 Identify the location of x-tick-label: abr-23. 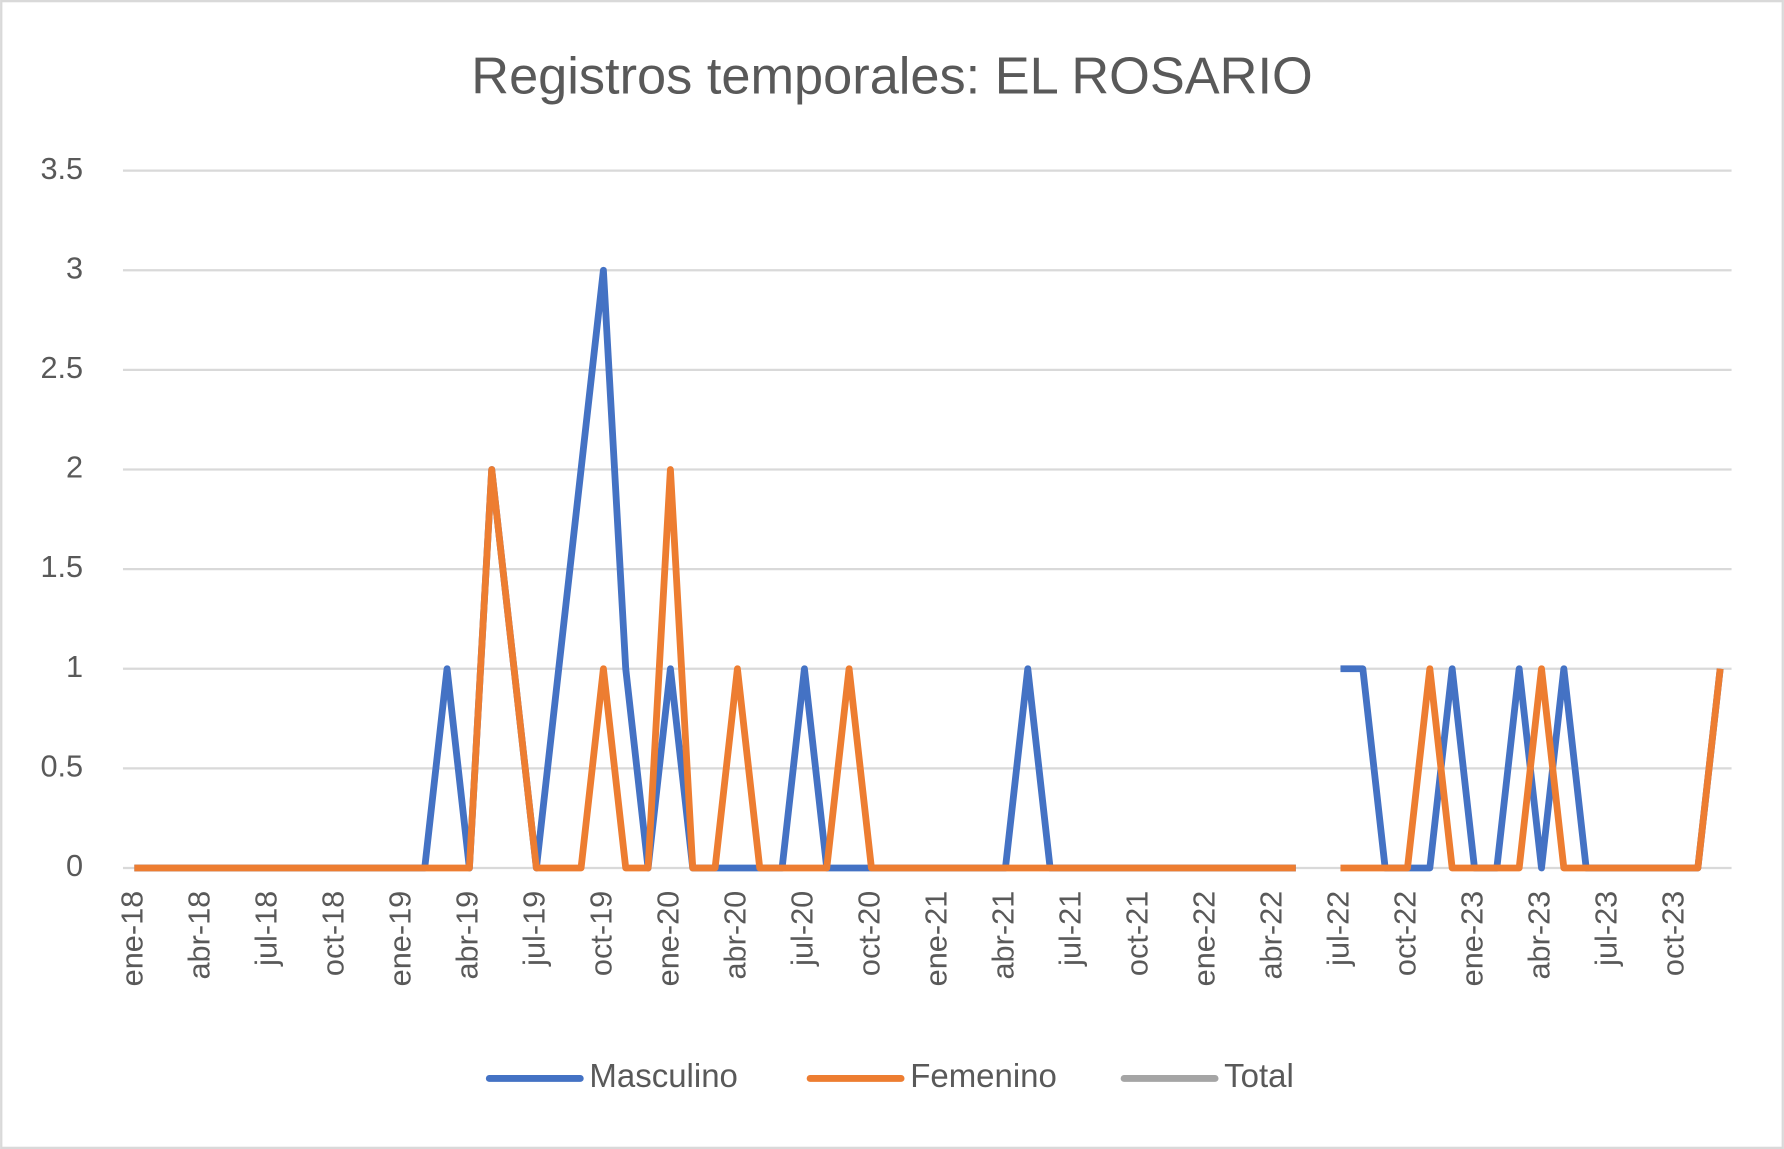
(1539, 935).